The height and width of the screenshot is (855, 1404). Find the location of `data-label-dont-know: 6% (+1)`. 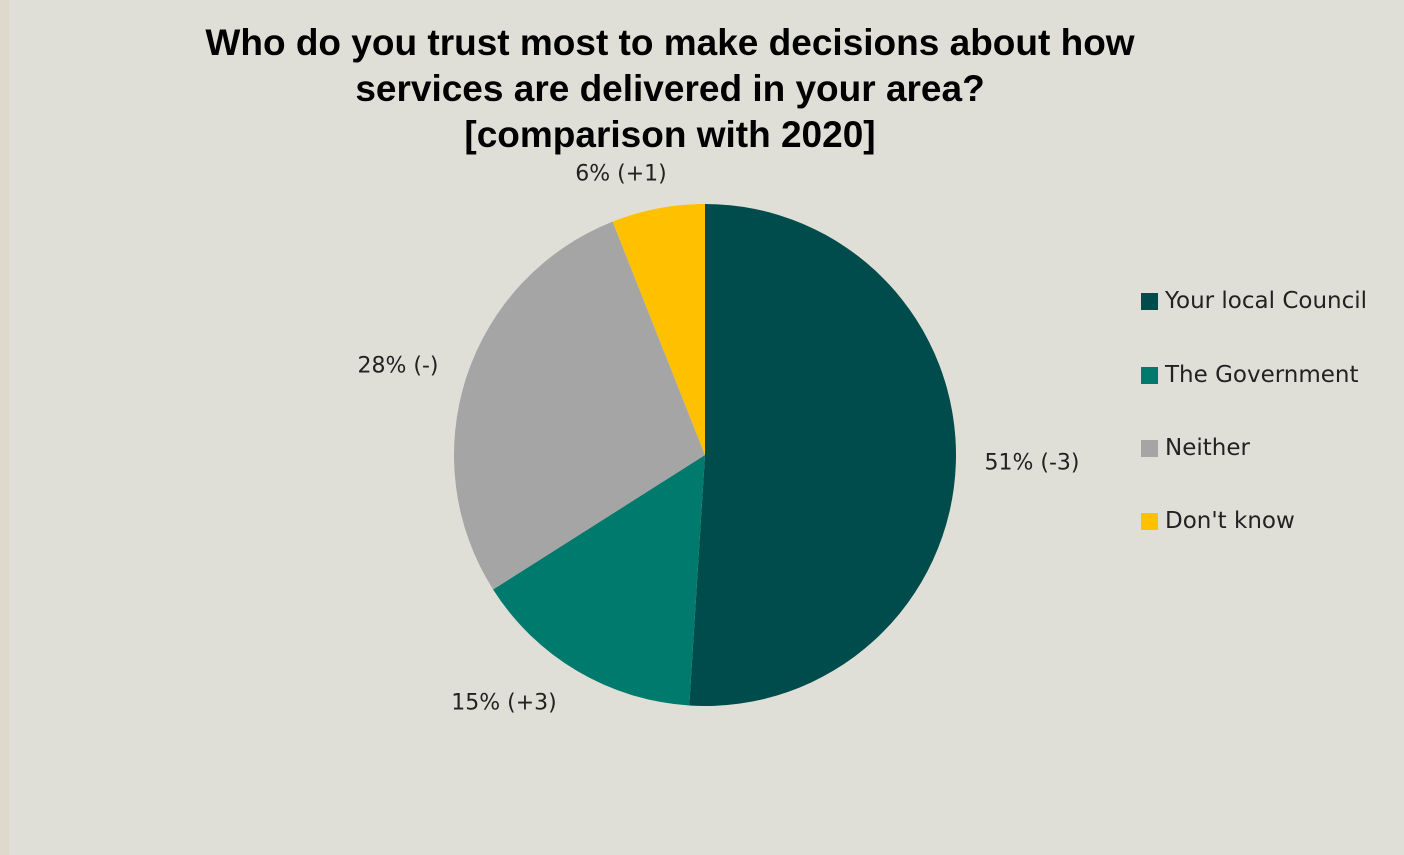

data-label-dont-know: 6% (+1) is located at coordinates (621, 174).